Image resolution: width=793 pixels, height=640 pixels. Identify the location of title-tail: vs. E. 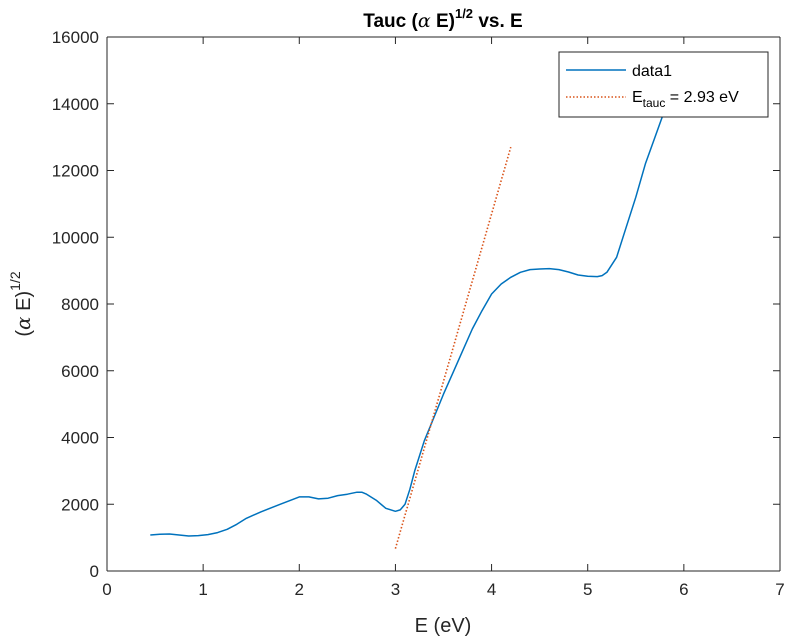
(498, 21).